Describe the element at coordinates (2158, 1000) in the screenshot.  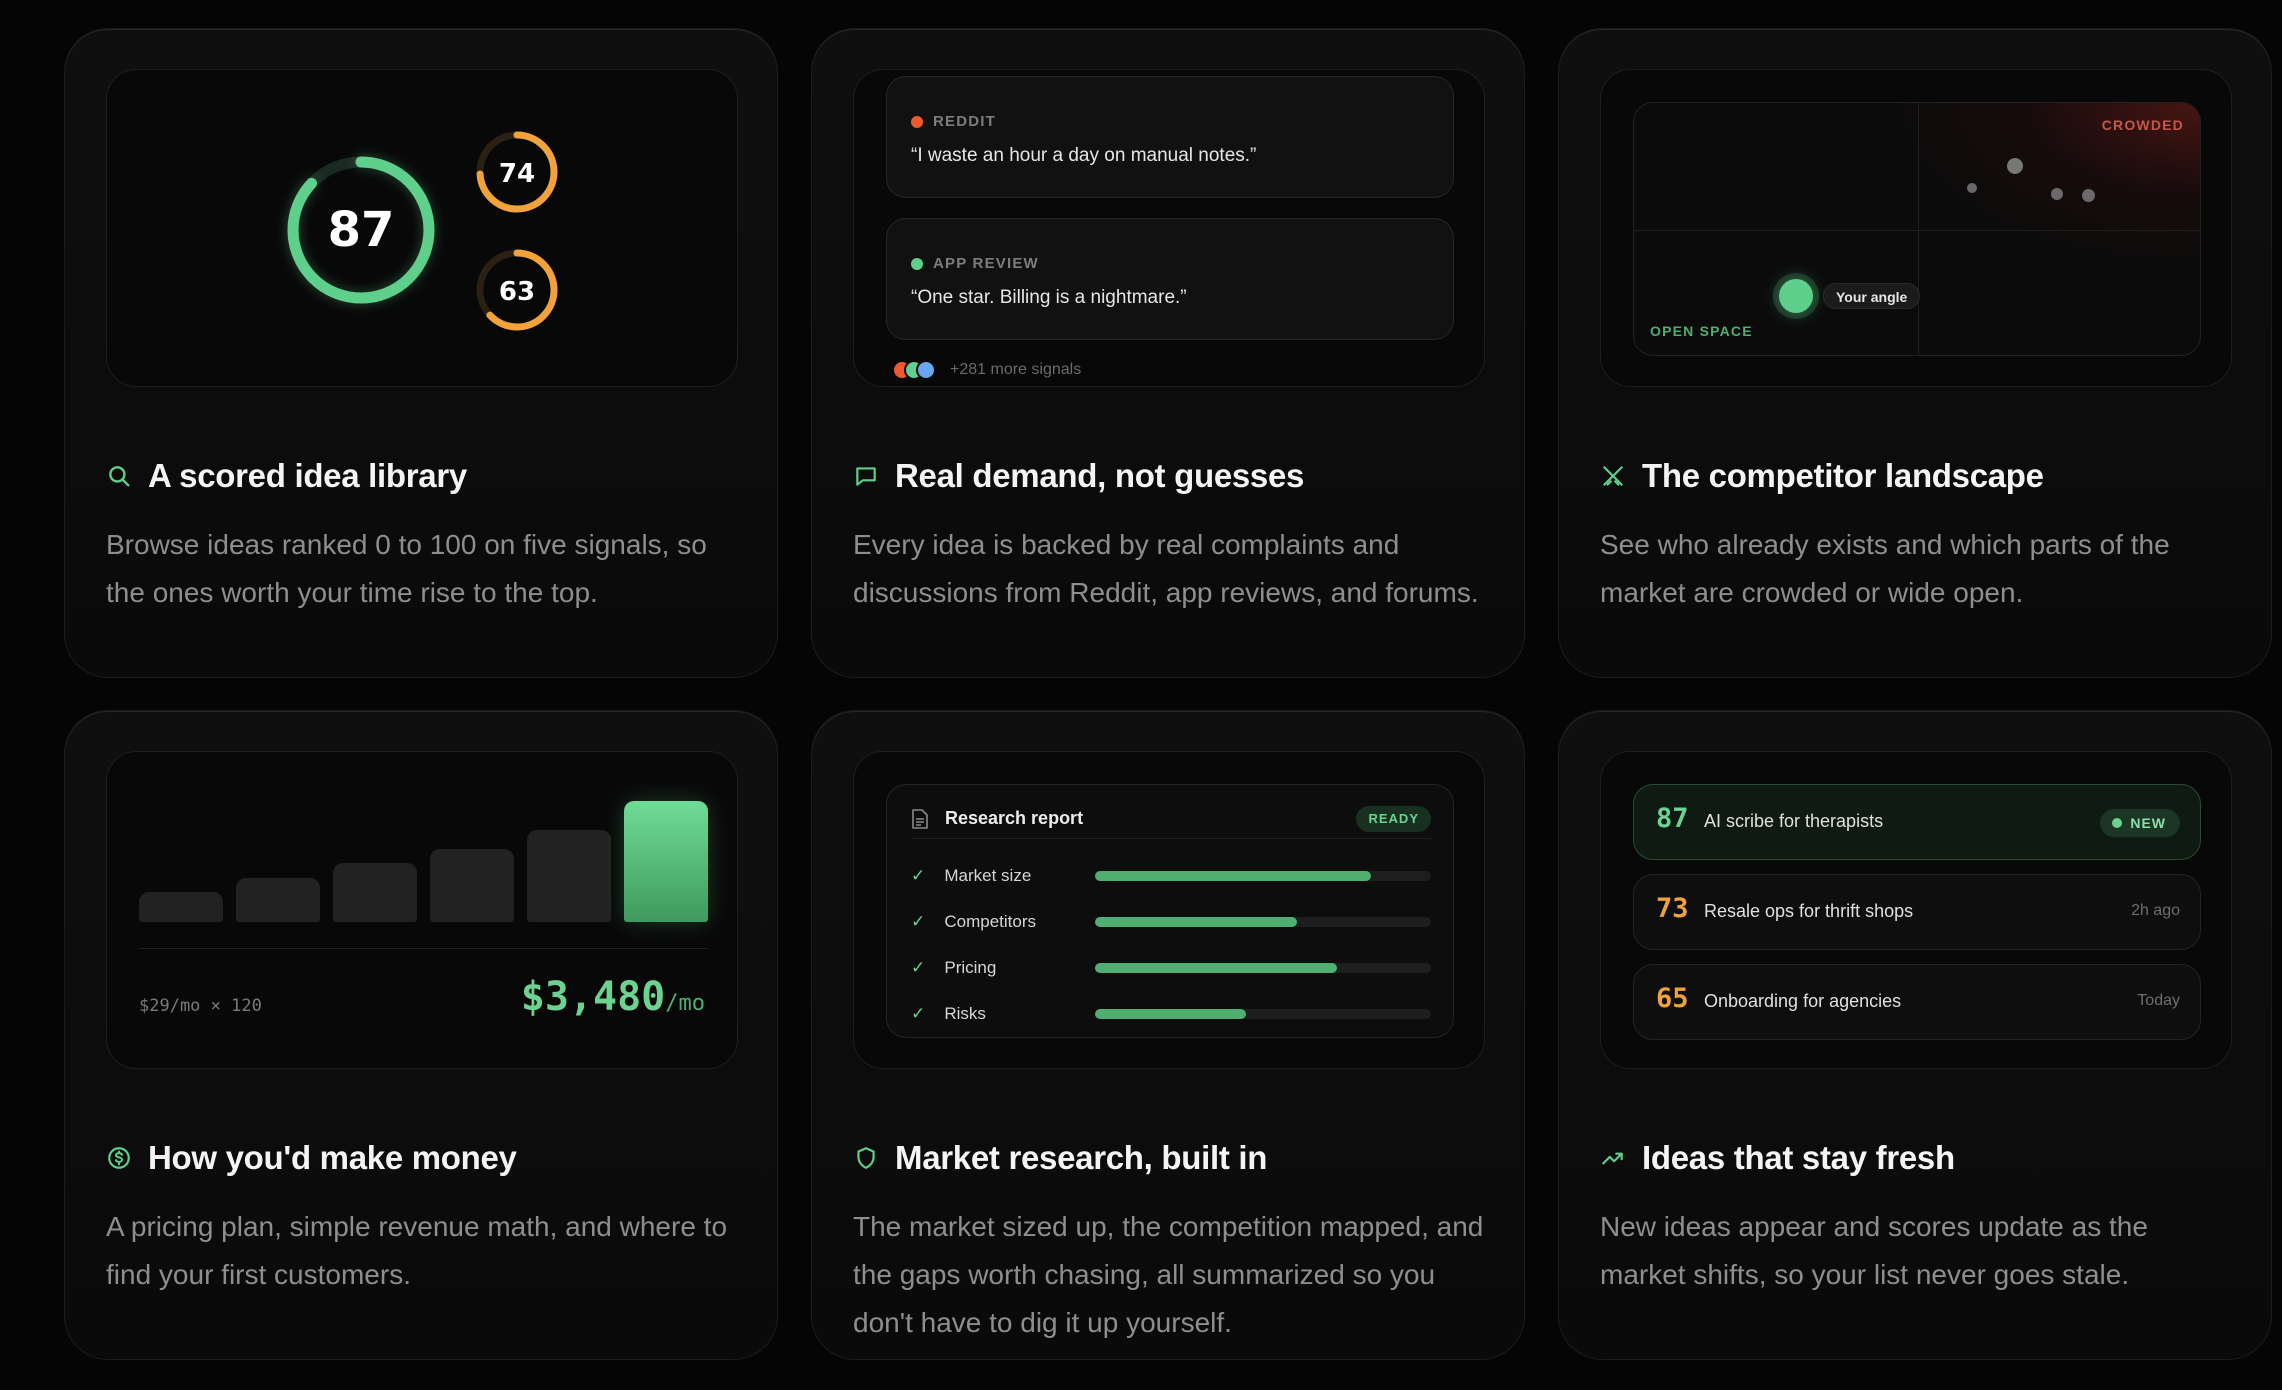
I see `idea-timestamp: Today` at that location.